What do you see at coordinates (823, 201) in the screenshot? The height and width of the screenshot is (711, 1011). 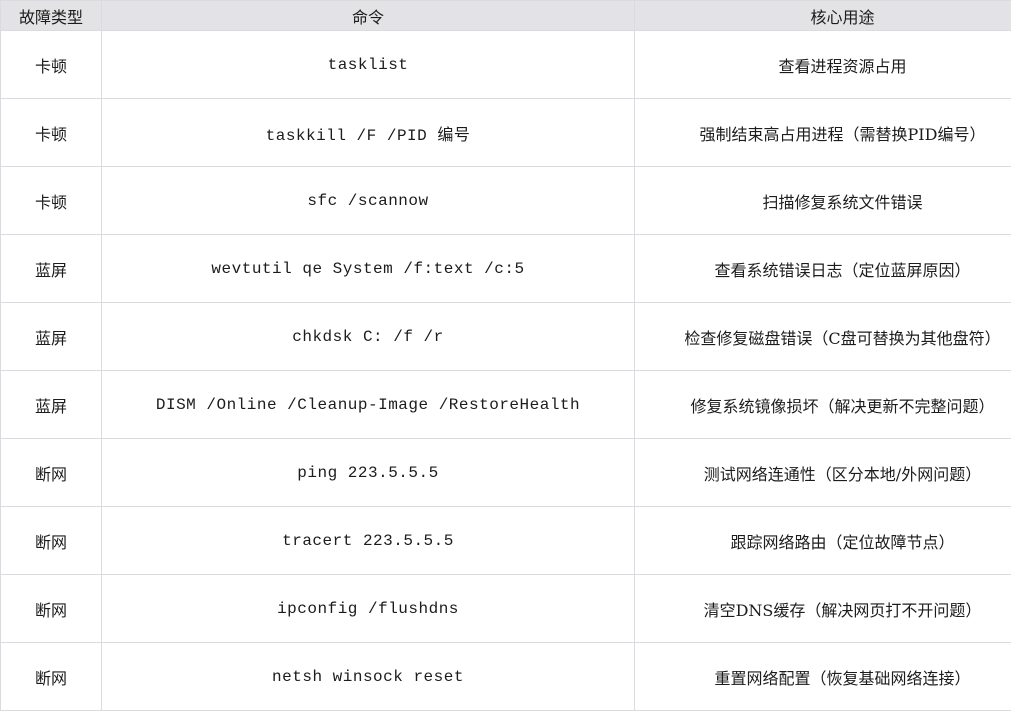 I see `purpose-cell: 扫描修复系统文件错误` at bounding box center [823, 201].